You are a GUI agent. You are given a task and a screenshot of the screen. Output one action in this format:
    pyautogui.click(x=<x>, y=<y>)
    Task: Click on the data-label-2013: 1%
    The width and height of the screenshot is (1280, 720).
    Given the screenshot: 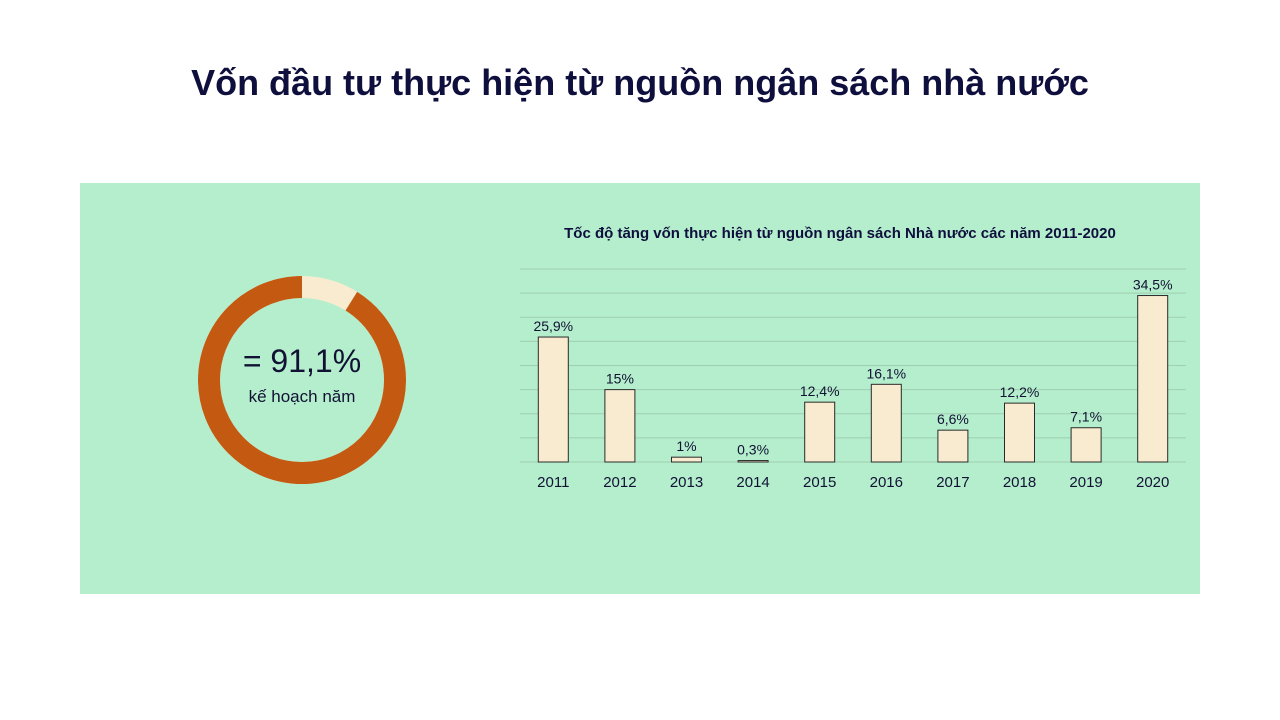 What is the action you would take?
    pyautogui.click(x=686, y=446)
    